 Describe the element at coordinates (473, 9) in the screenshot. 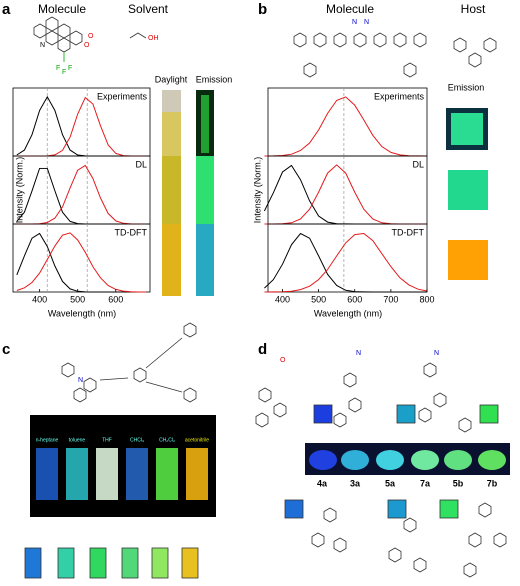

I see `header: Host` at that location.